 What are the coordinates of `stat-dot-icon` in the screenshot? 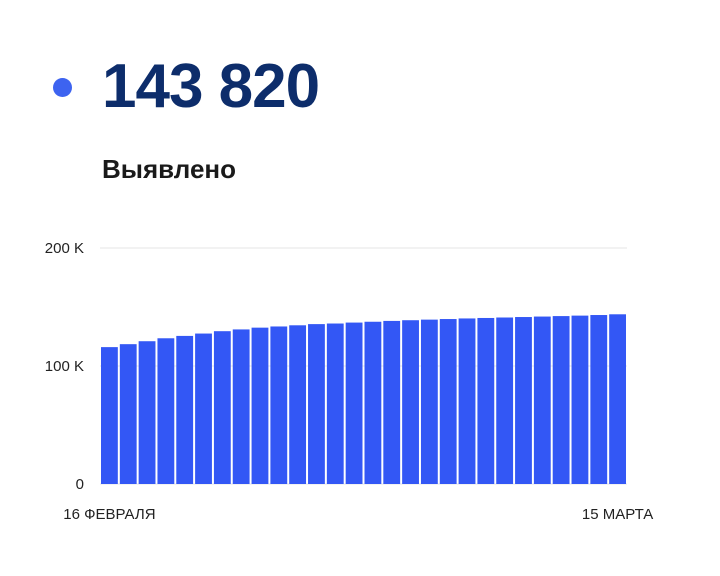 It's located at (62, 87).